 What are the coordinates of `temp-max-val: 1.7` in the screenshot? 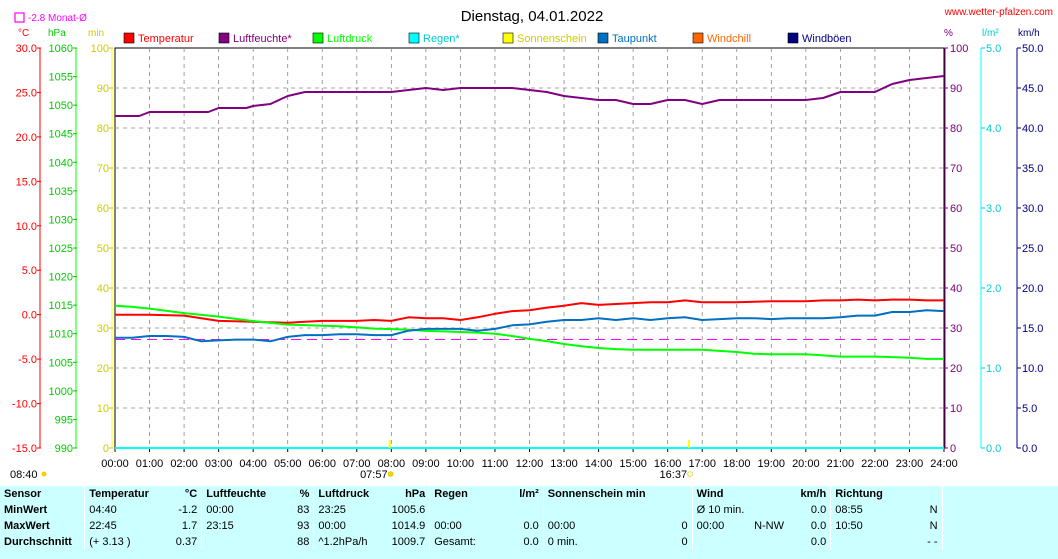 It's located at (189, 526).